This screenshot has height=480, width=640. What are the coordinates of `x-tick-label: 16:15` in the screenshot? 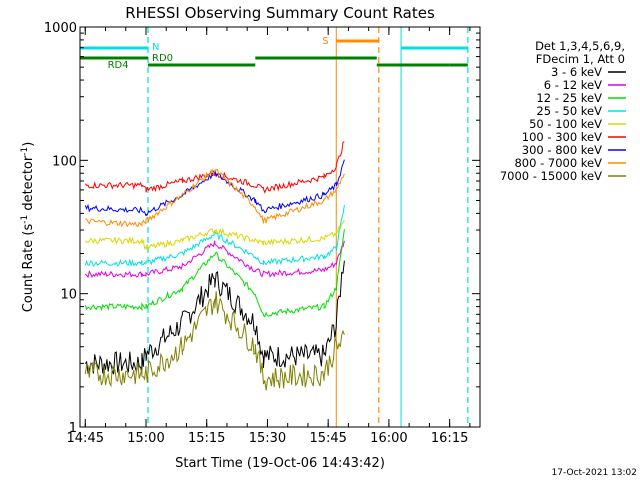 It's located at (449, 438).